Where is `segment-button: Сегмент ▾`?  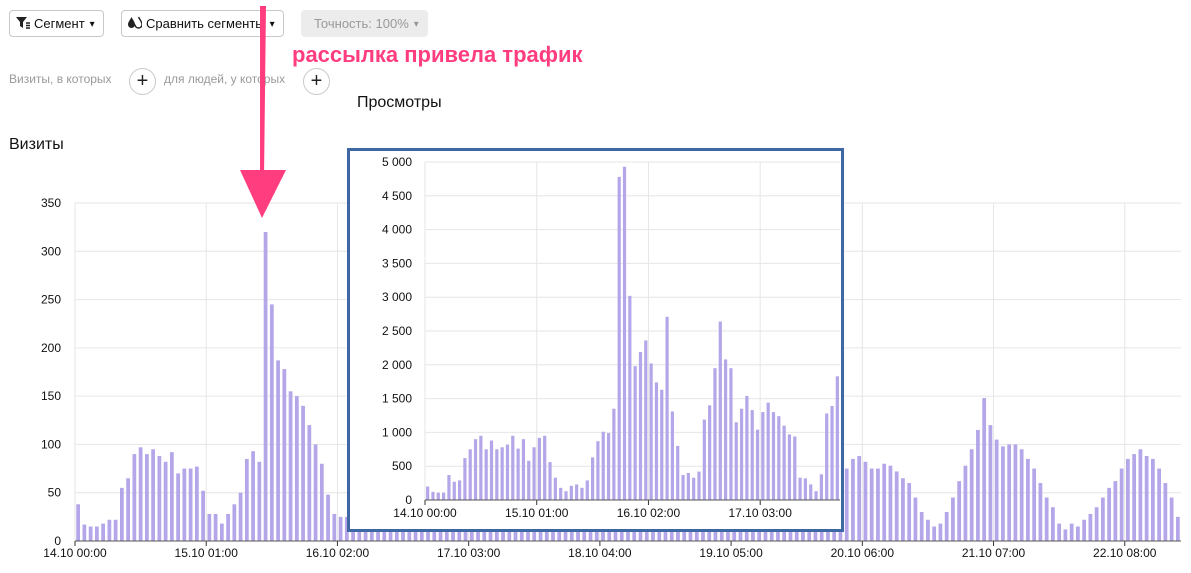
segment-button: Сегмент ▾ is located at coordinates (56, 23).